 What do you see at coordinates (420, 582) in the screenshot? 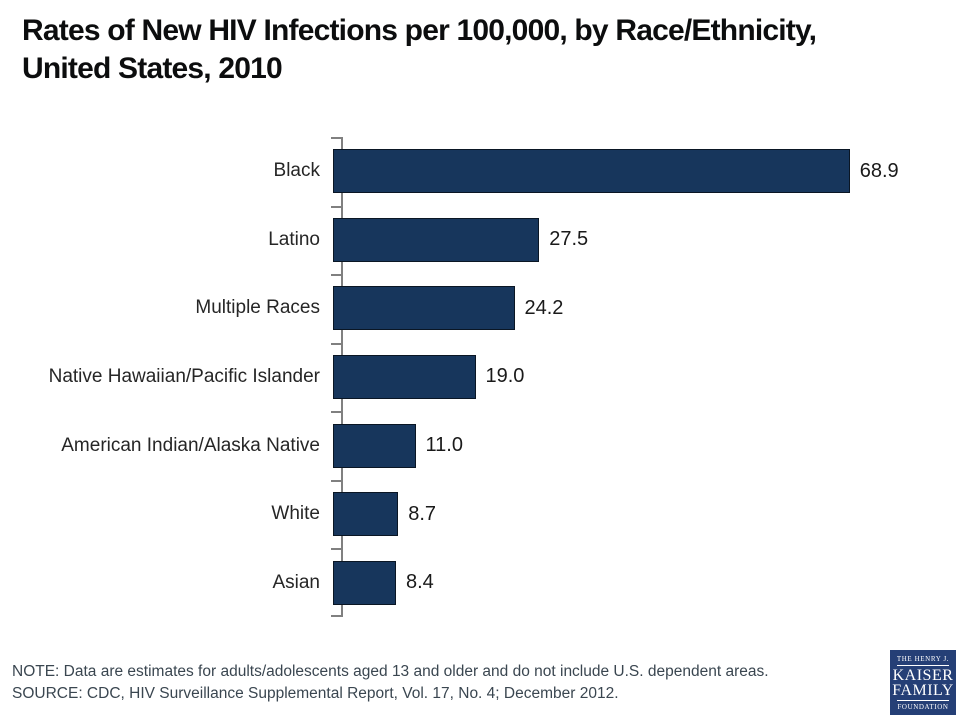
I see `value-label: 8.4` at bounding box center [420, 582].